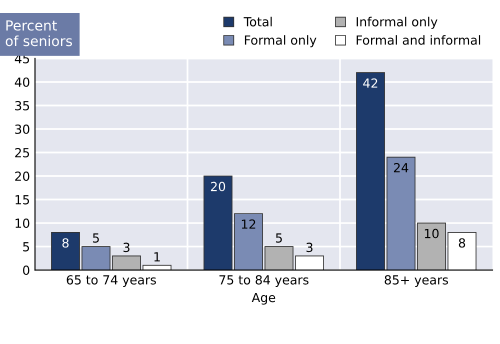 The image size is (500, 344). What do you see at coordinates (280, 41) in the screenshot?
I see `legend-label: Formal only` at bounding box center [280, 41].